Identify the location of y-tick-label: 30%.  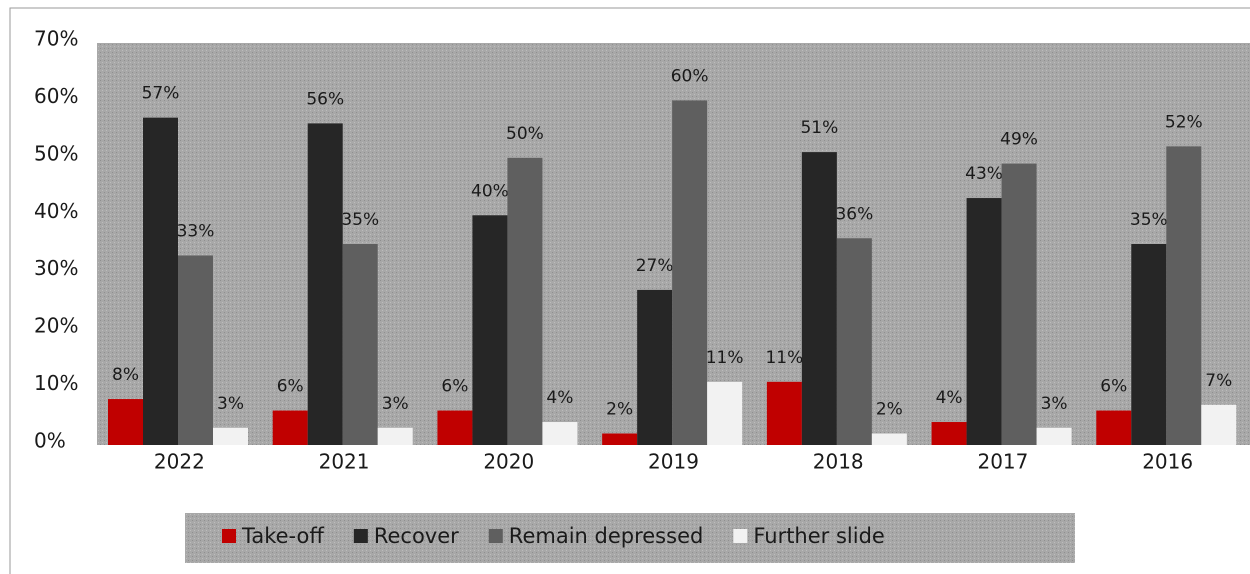
(56, 268).